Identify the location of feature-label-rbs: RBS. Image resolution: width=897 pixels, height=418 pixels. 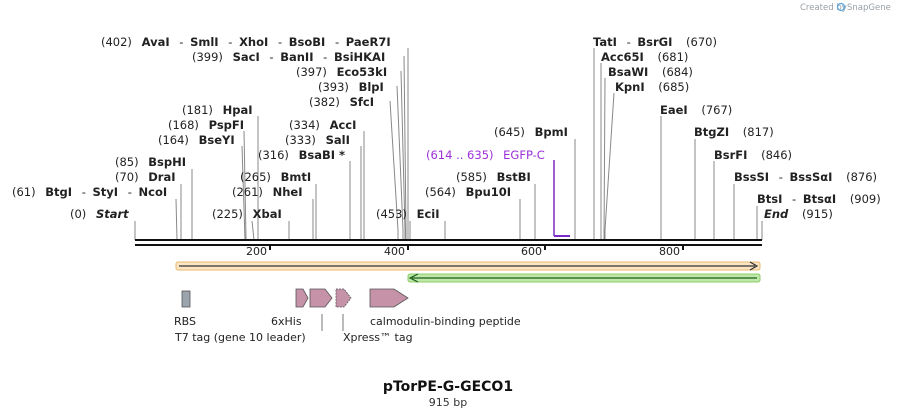
(185, 321).